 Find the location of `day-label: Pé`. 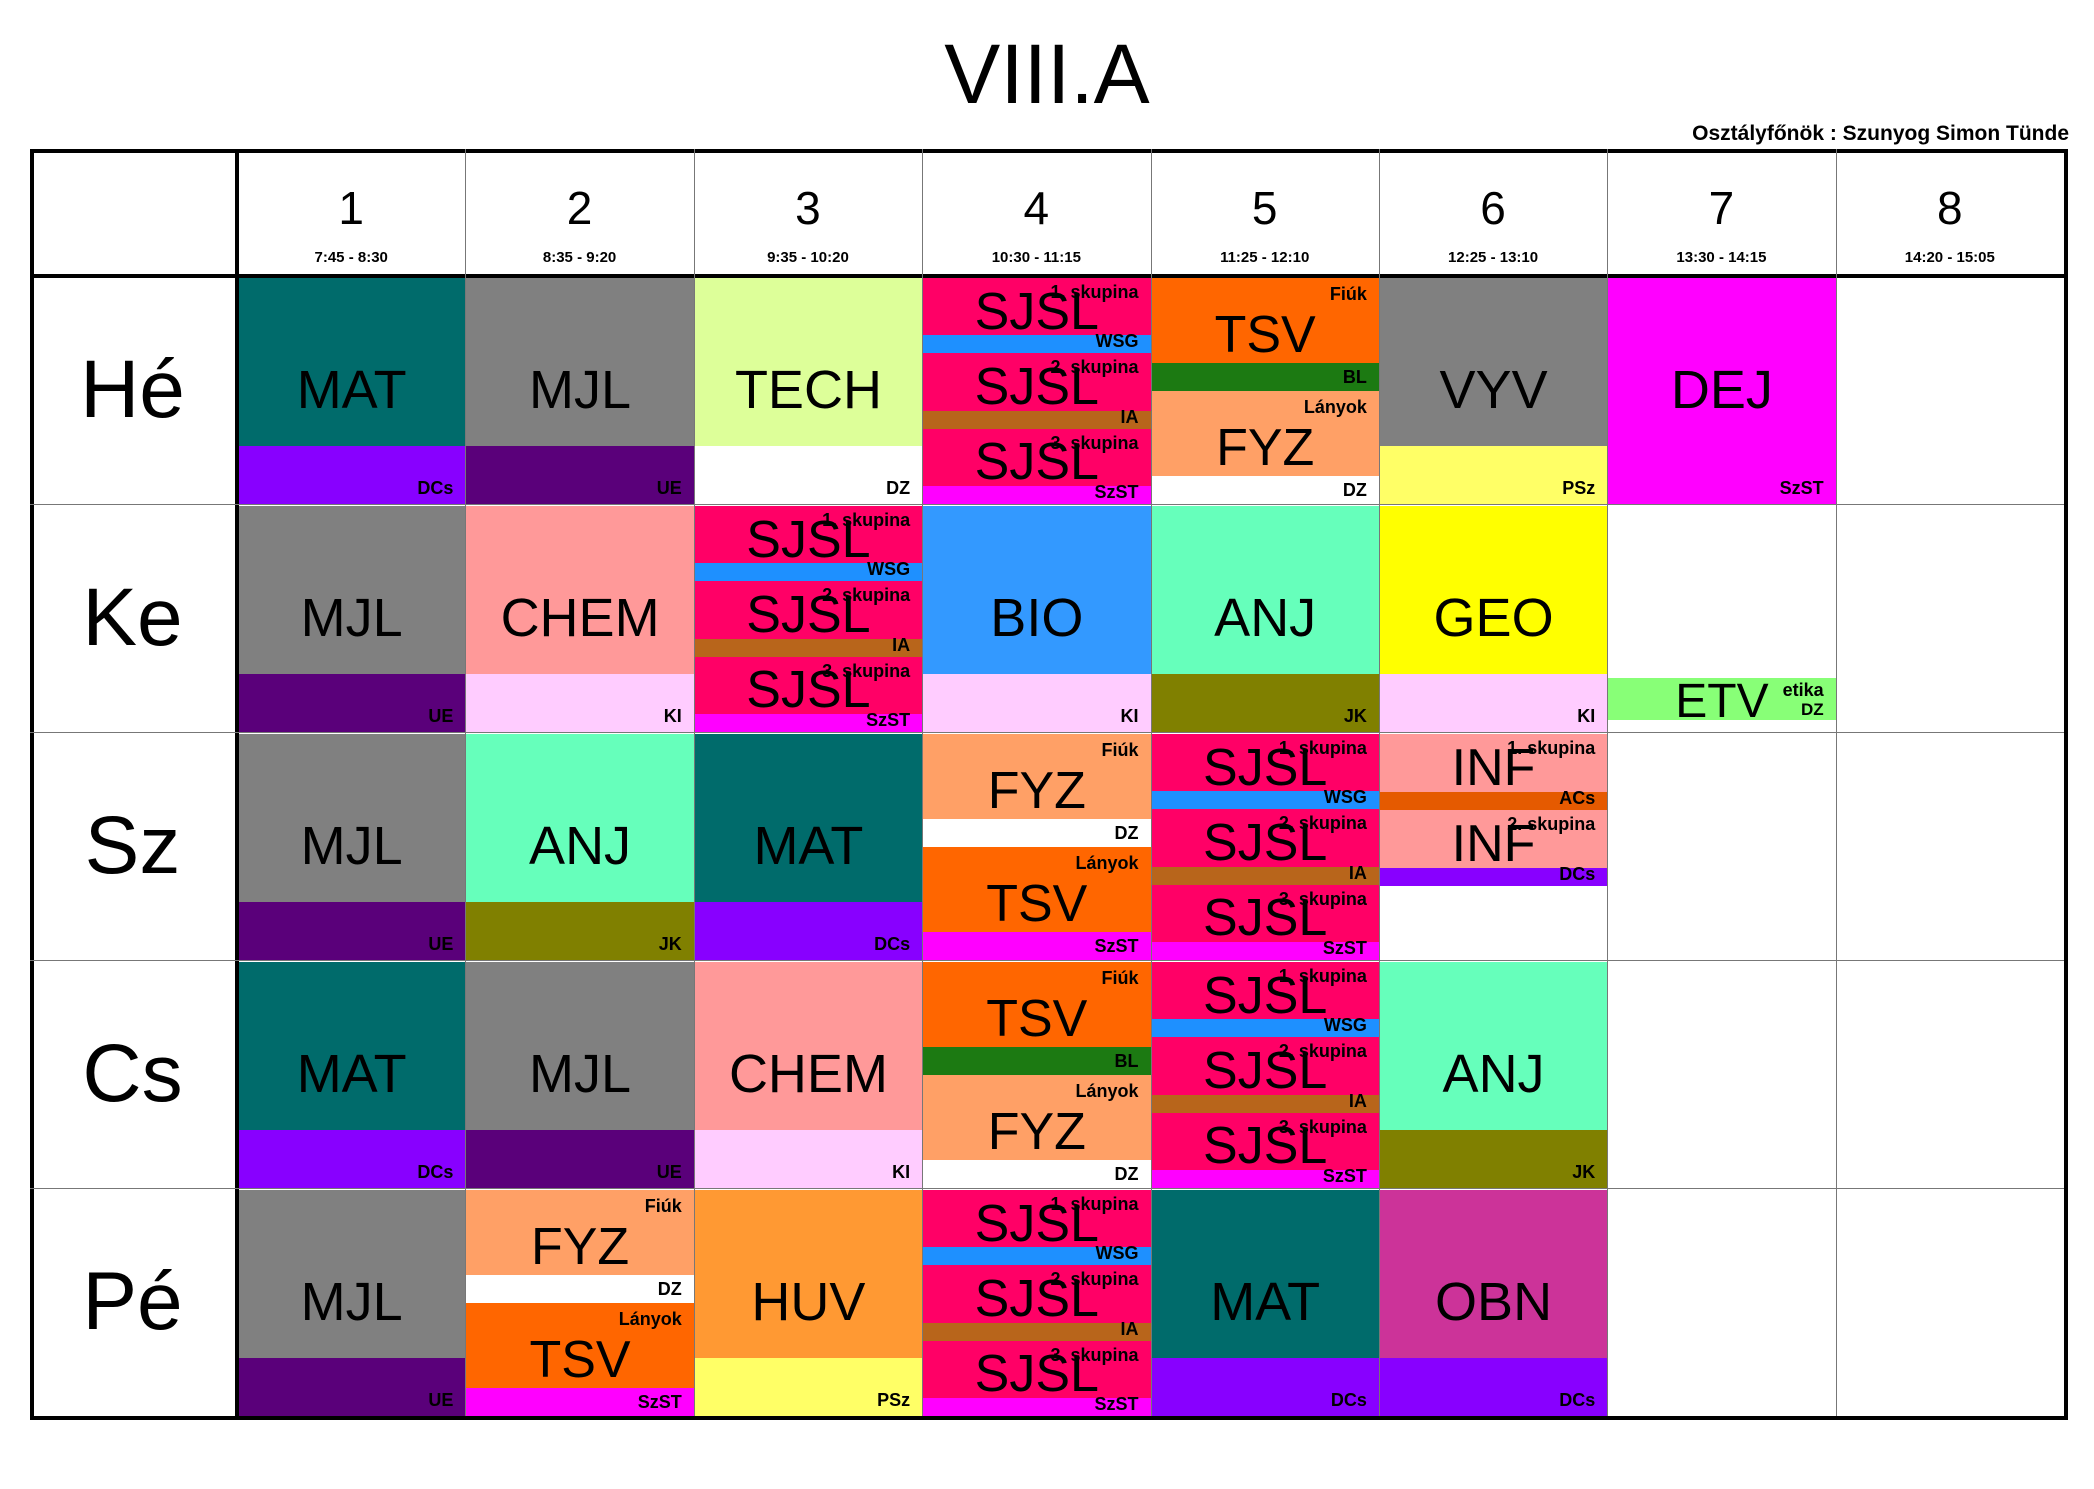

day-label: Pé is located at coordinates (132, 1301).